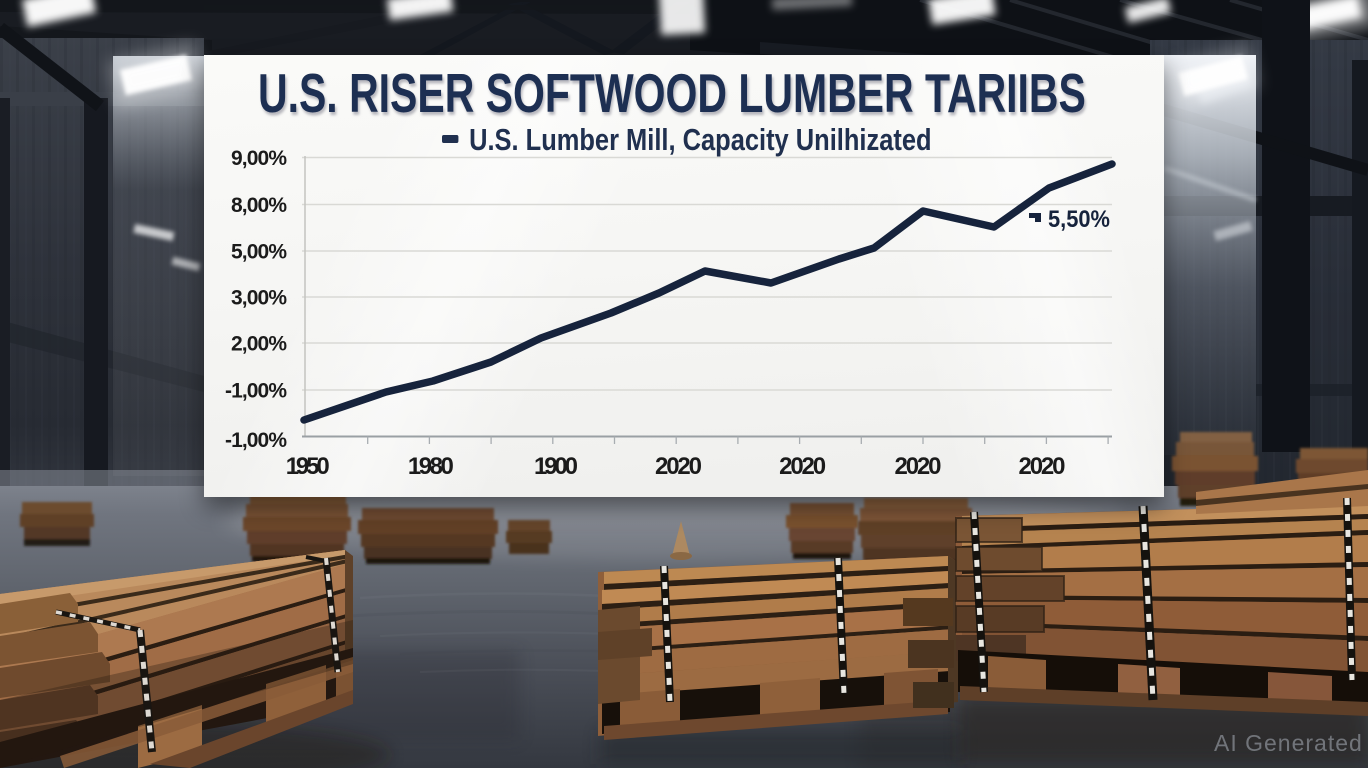 The width and height of the screenshot is (1368, 768). Describe the element at coordinates (259, 298) in the screenshot. I see `svg-text: 3,00%` at that location.